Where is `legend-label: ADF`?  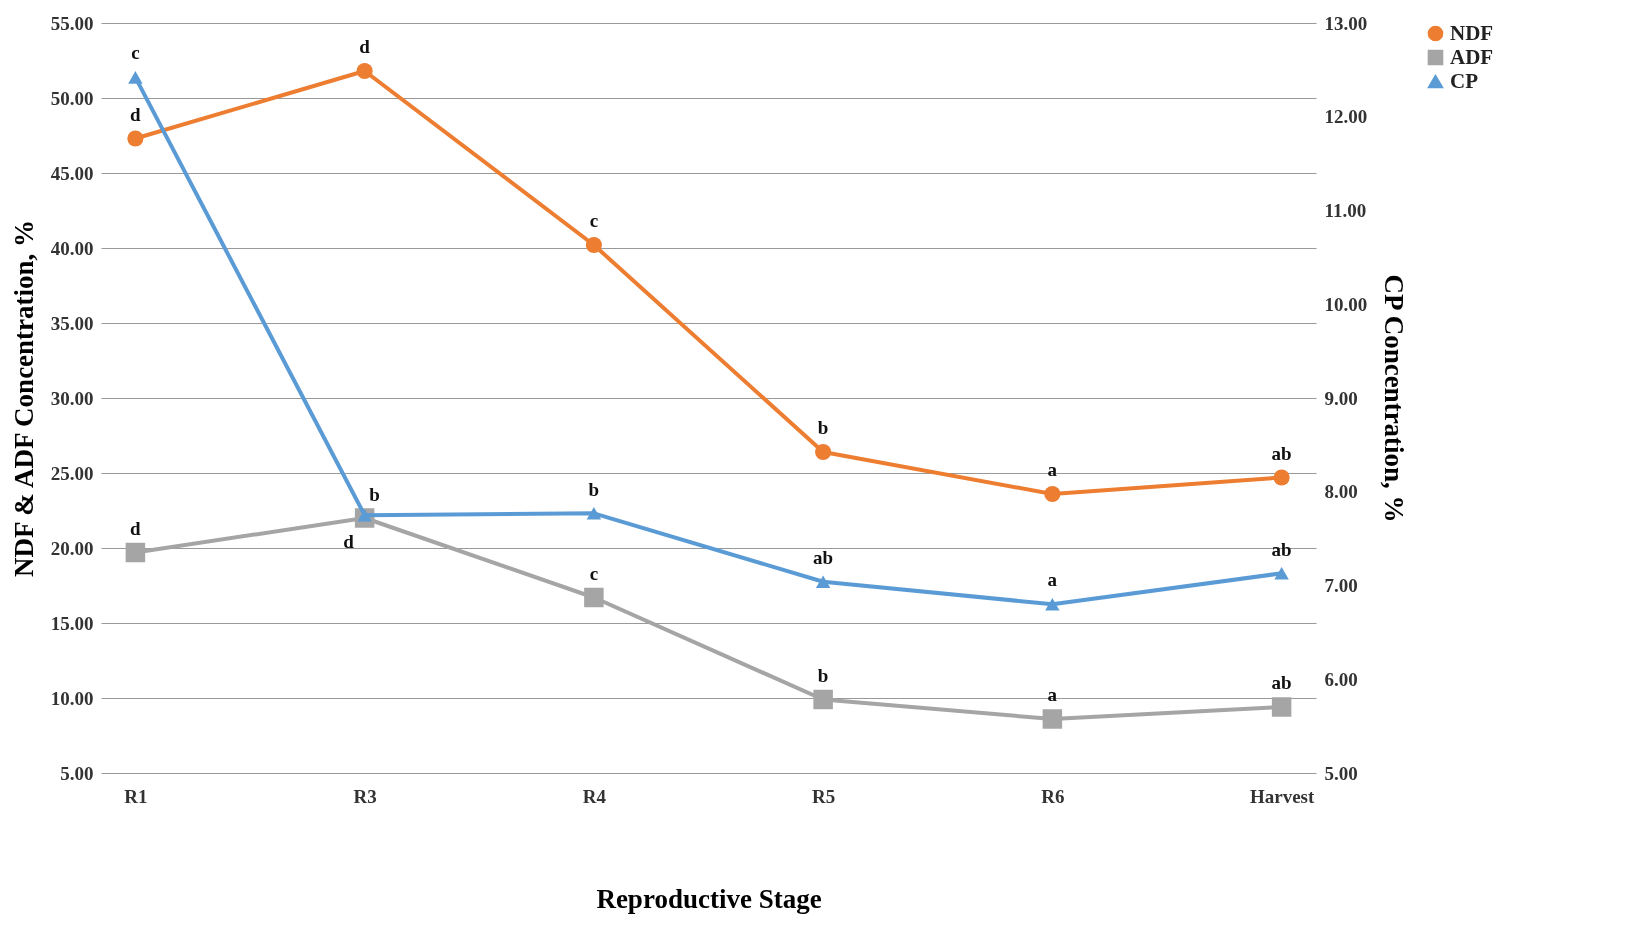
legend-label: ADF is located at coordinates (1472, 56).